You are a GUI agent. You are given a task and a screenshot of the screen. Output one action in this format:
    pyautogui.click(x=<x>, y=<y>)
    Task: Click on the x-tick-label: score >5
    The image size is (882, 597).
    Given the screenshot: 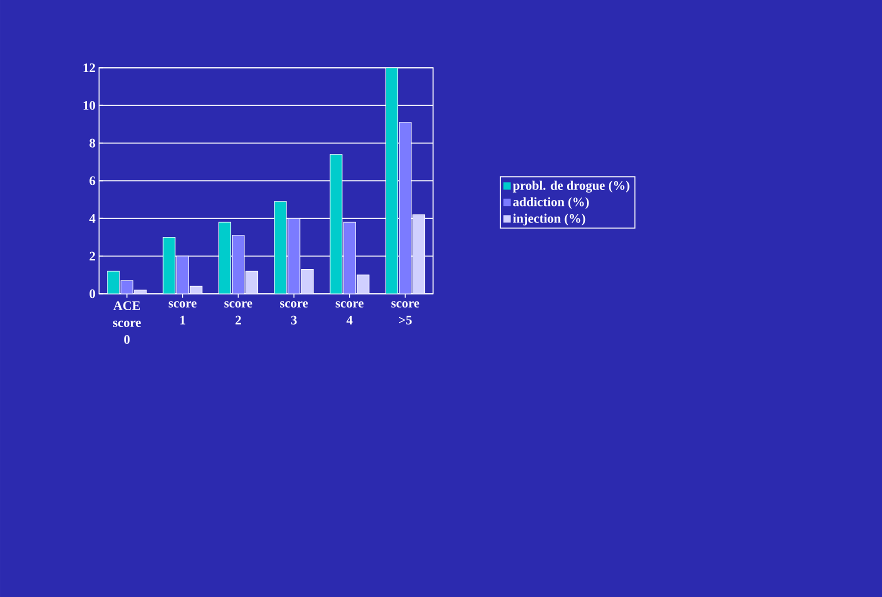 What is the action you would take?
    pyautogui.click(x=405, y=312)
    